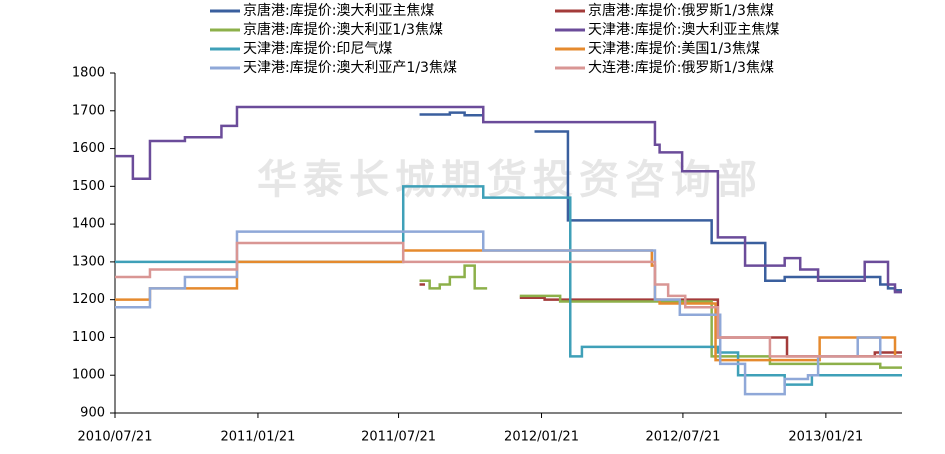  What do you see at coordinates (88, 110) in the screenshot?
I see `y-tick-label: 1700` at bounding box center [88, 110].